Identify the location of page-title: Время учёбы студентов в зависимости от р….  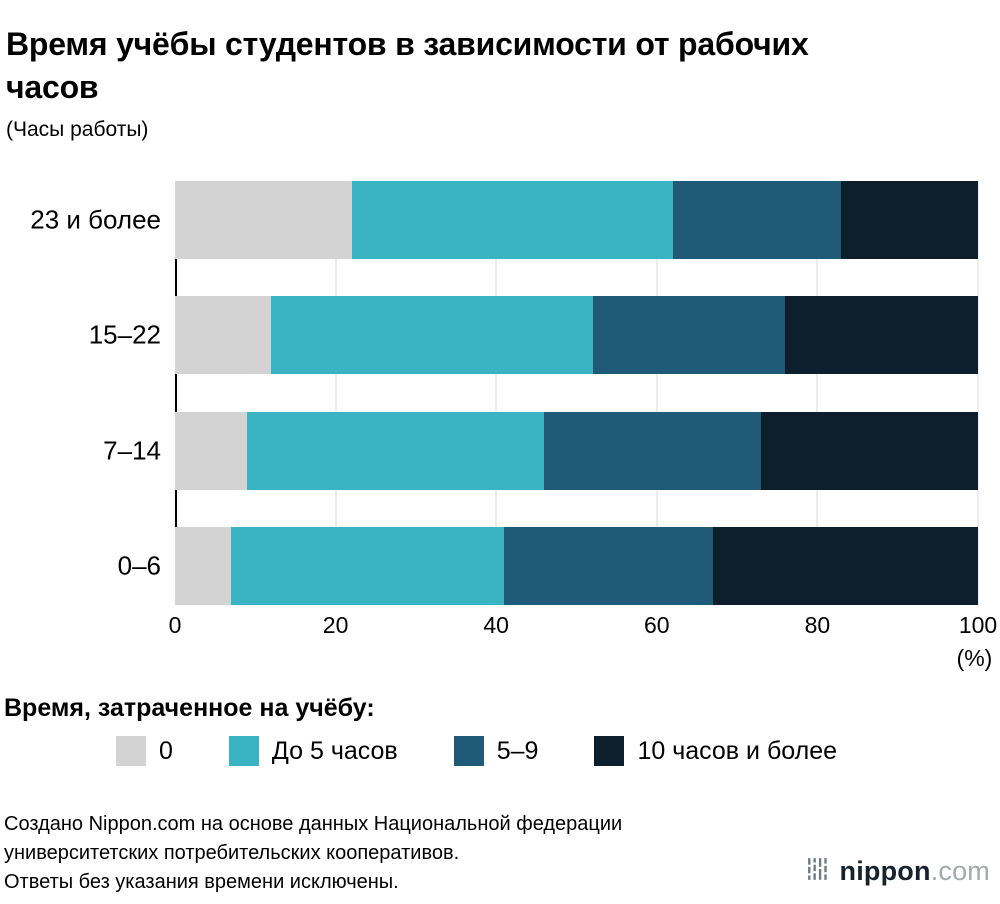
(407, 65).